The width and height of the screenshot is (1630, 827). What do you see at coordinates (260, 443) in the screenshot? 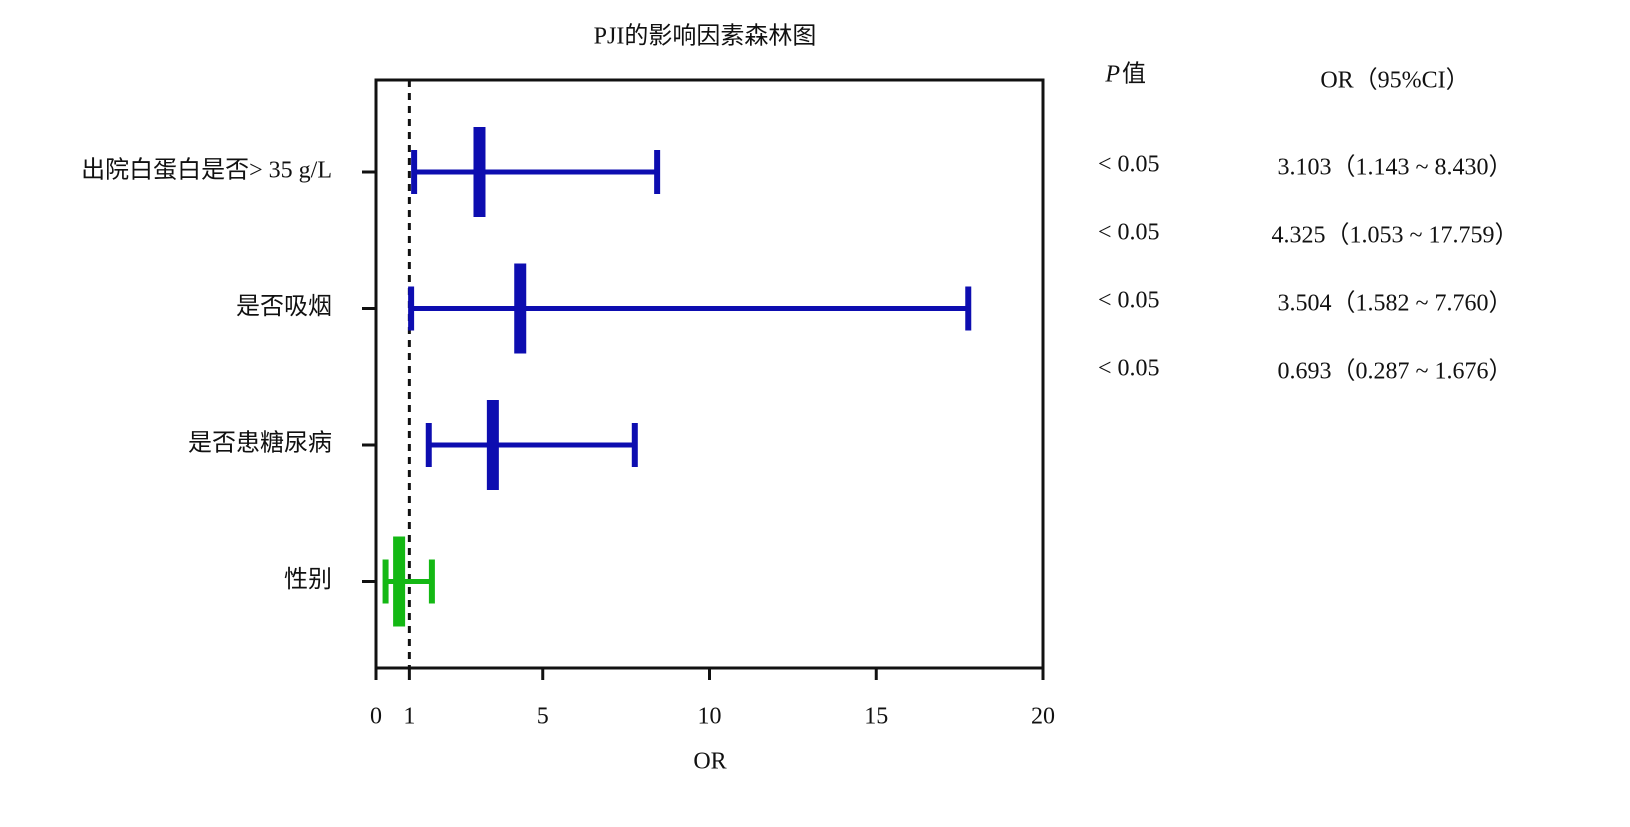
I see `y-tick-label: 是否患糖尿病` at bounding box center [260, 443].